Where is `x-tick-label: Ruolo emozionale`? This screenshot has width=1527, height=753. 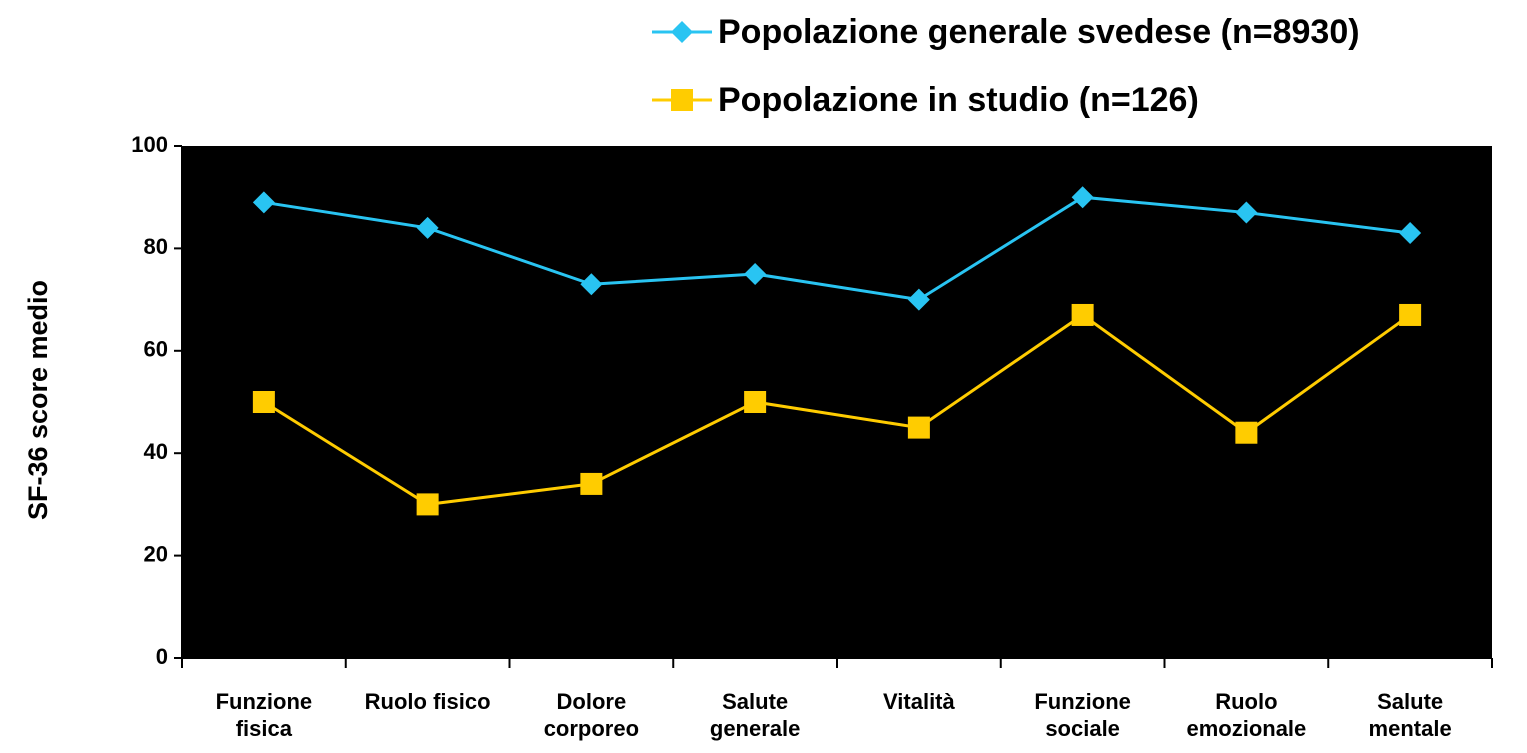
x-tick-label: Ruolo emozionale is located at coordinates (1246, 715).